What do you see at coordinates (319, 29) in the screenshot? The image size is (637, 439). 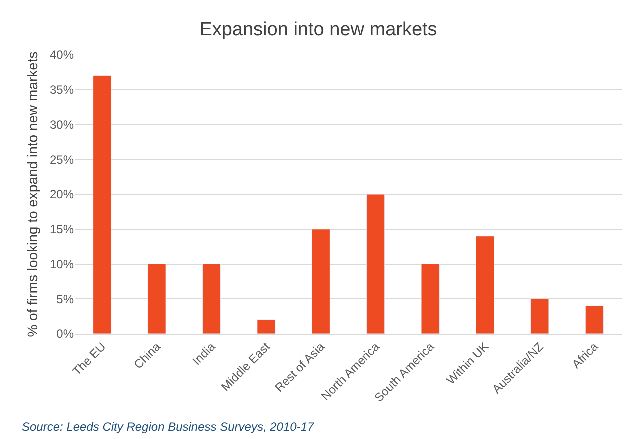 I see `chart-title: Expansion into new markets` at bounding box center [319, 29].